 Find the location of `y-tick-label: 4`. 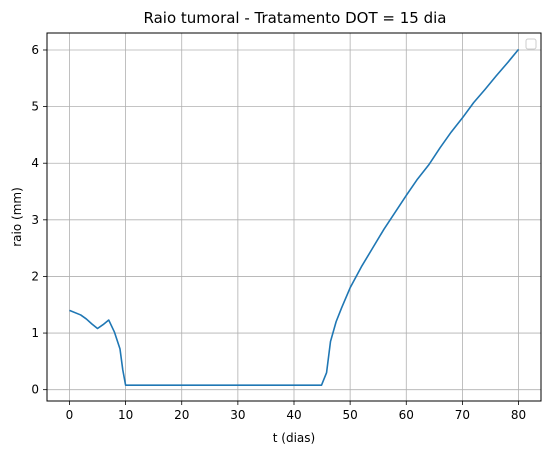

y-tick-label: 4 is located at coordinates (35, 163).